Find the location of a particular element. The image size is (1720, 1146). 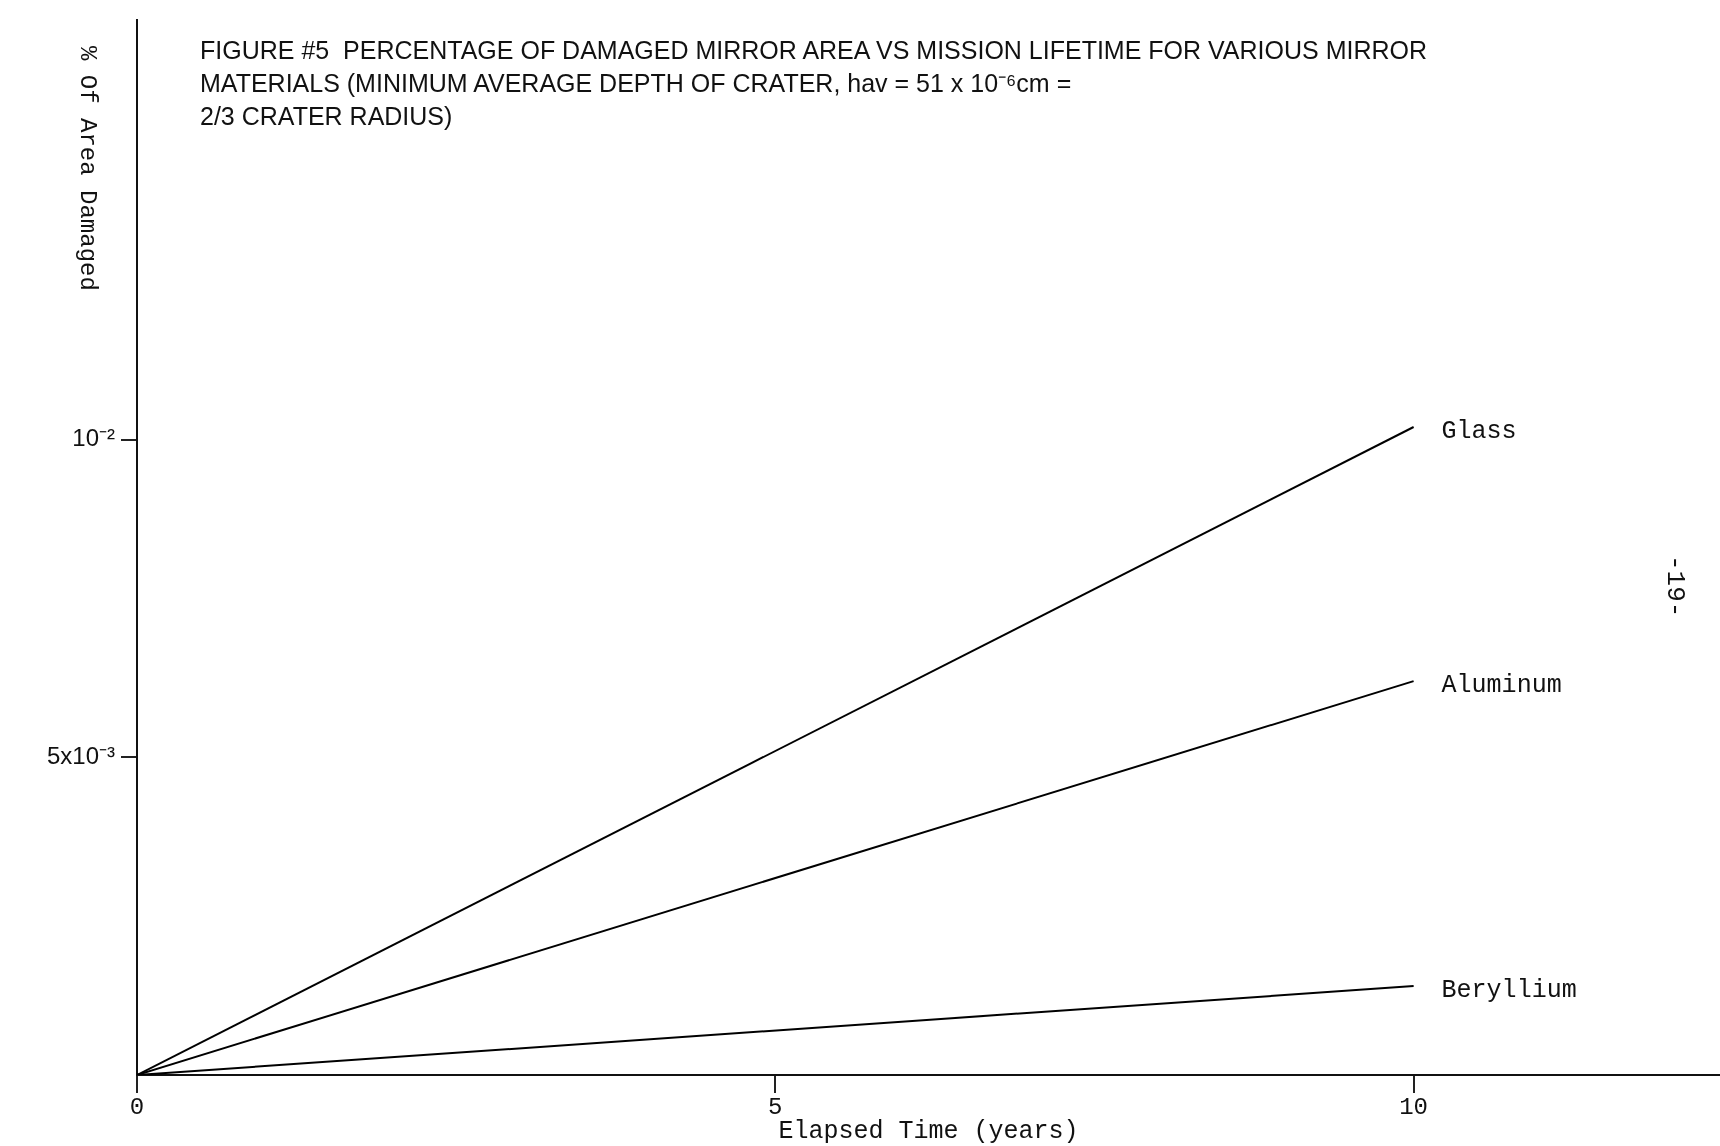

y-tick-label: 5x10⁻³ is located at coordinates (80, 755).